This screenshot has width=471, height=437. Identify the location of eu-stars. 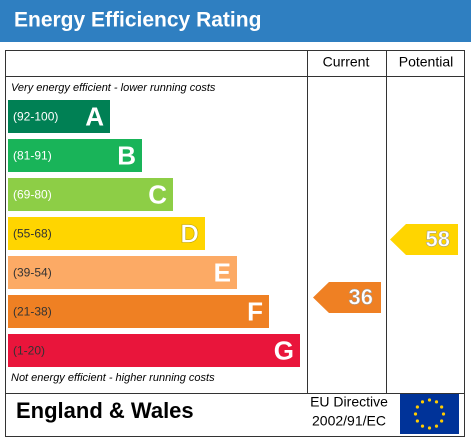
(429, 414).